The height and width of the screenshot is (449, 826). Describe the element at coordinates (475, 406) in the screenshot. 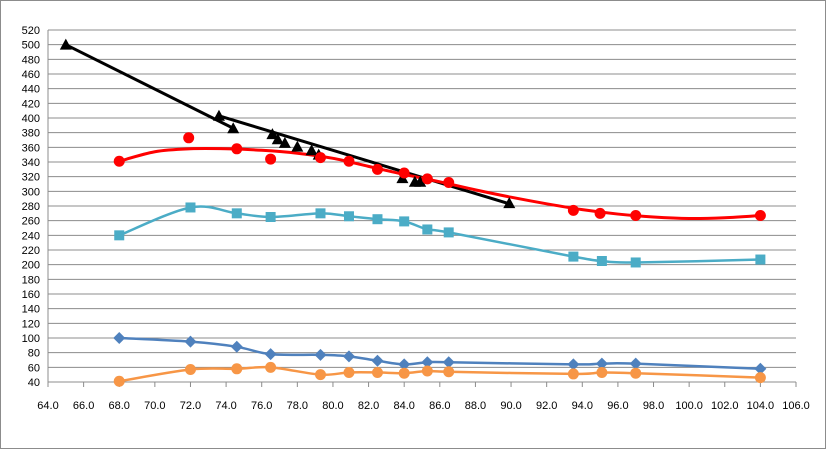

I see `x-tick-label: 88.0` at that location.